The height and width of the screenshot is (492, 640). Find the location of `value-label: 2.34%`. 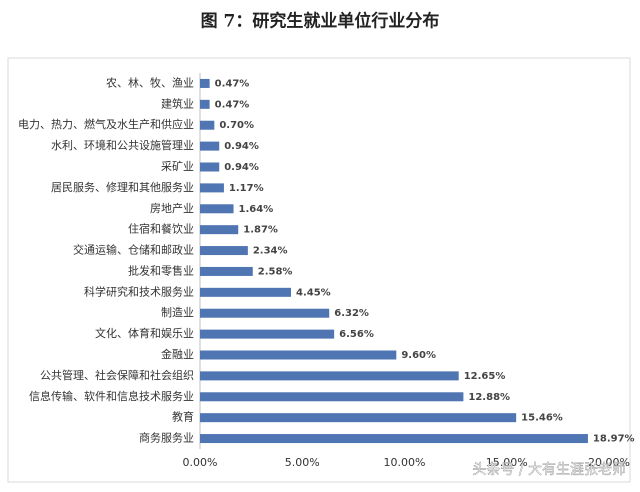

value-label: 2.34% is located at coordinates (270, 251).